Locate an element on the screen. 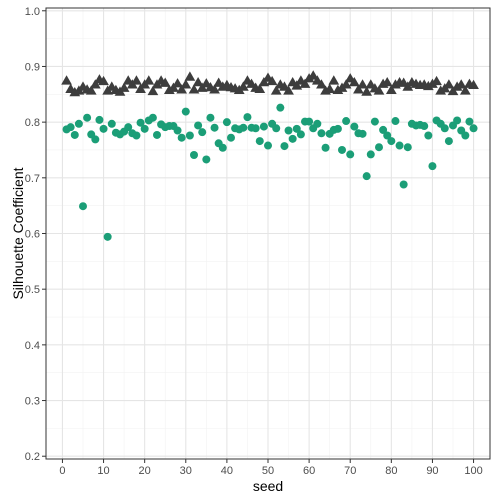 The height and width of the screenshot is (500, 500). x-tick-label: 10 is located at coordinates (103, 471).